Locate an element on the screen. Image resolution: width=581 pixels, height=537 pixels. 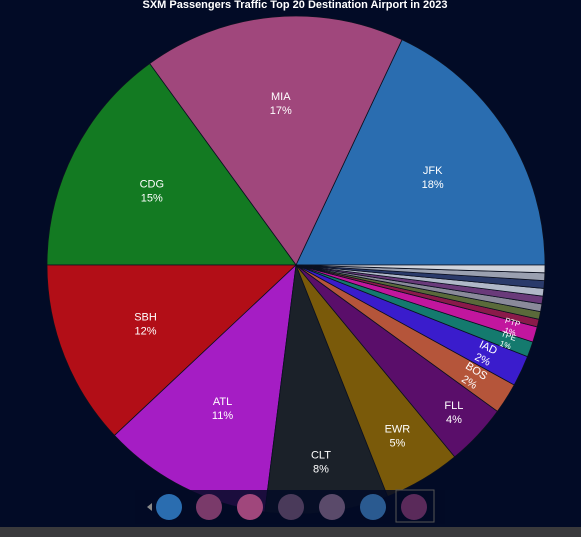
slice-value: 8% is located at coordinates (321, 470).